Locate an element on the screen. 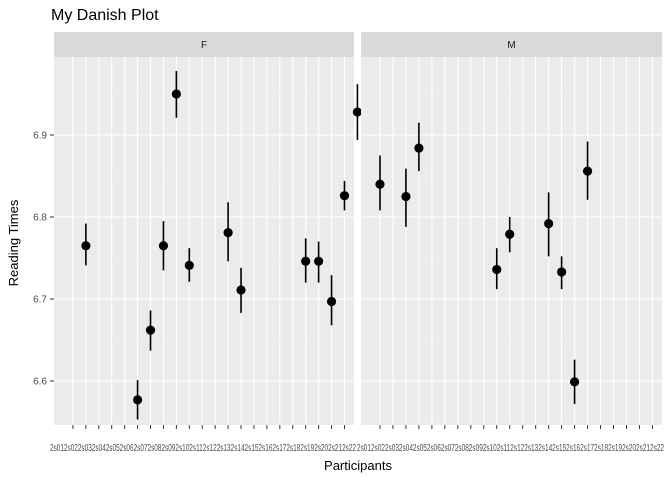 Image resolution: width=672 pixels, height=480 pixels. y-tick-label: 6.7 is located at coordinates (40, 300).